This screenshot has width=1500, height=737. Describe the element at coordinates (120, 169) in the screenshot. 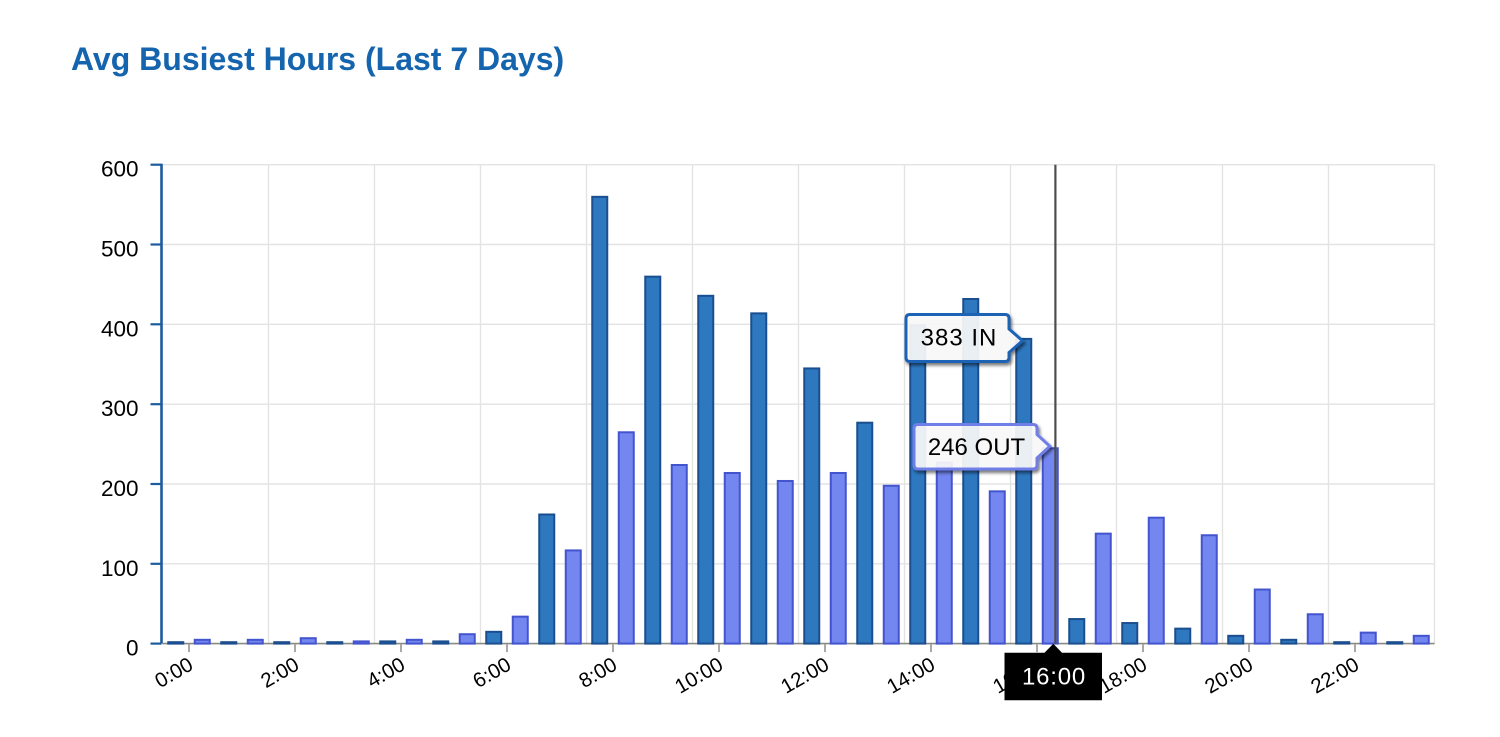

I see `svg-text: 600` at that location.